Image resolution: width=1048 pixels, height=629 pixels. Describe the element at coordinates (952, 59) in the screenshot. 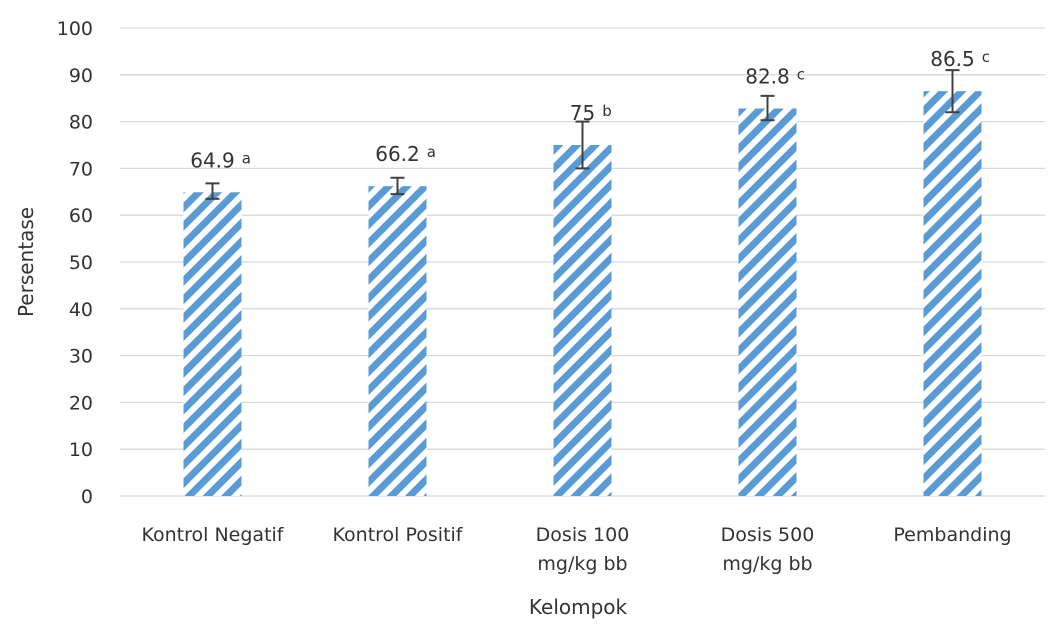

I see `data-label: 86.5` at that location.